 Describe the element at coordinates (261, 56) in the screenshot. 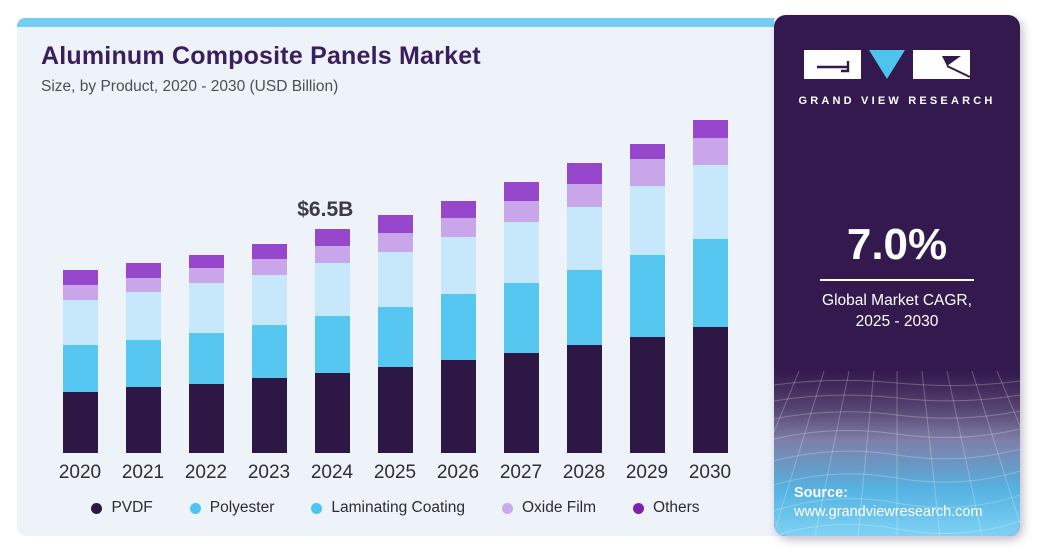

I see `page-title: Aluminum Composite Panels Market` at that location.